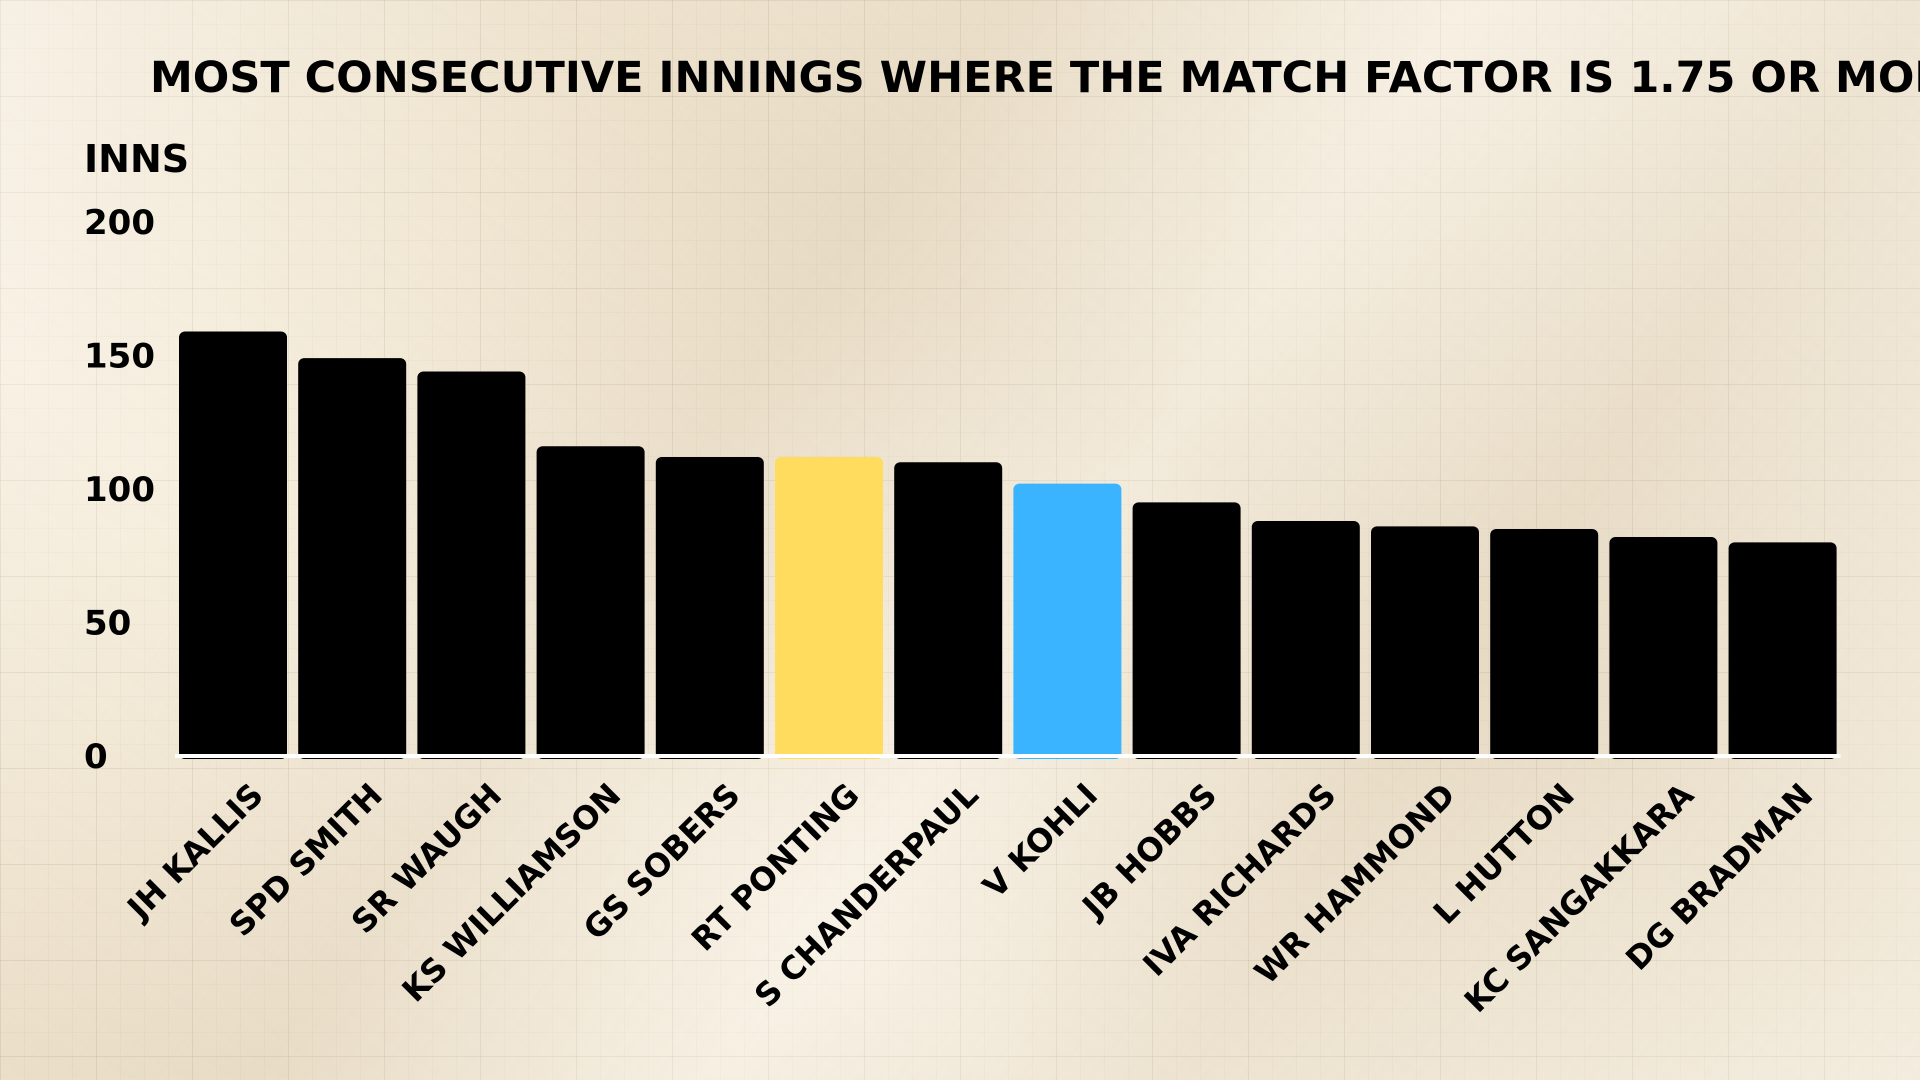 The width and height of the screenshot is (1920, 1080). I want to click on y-tick-label: 50, so click(107, 624).